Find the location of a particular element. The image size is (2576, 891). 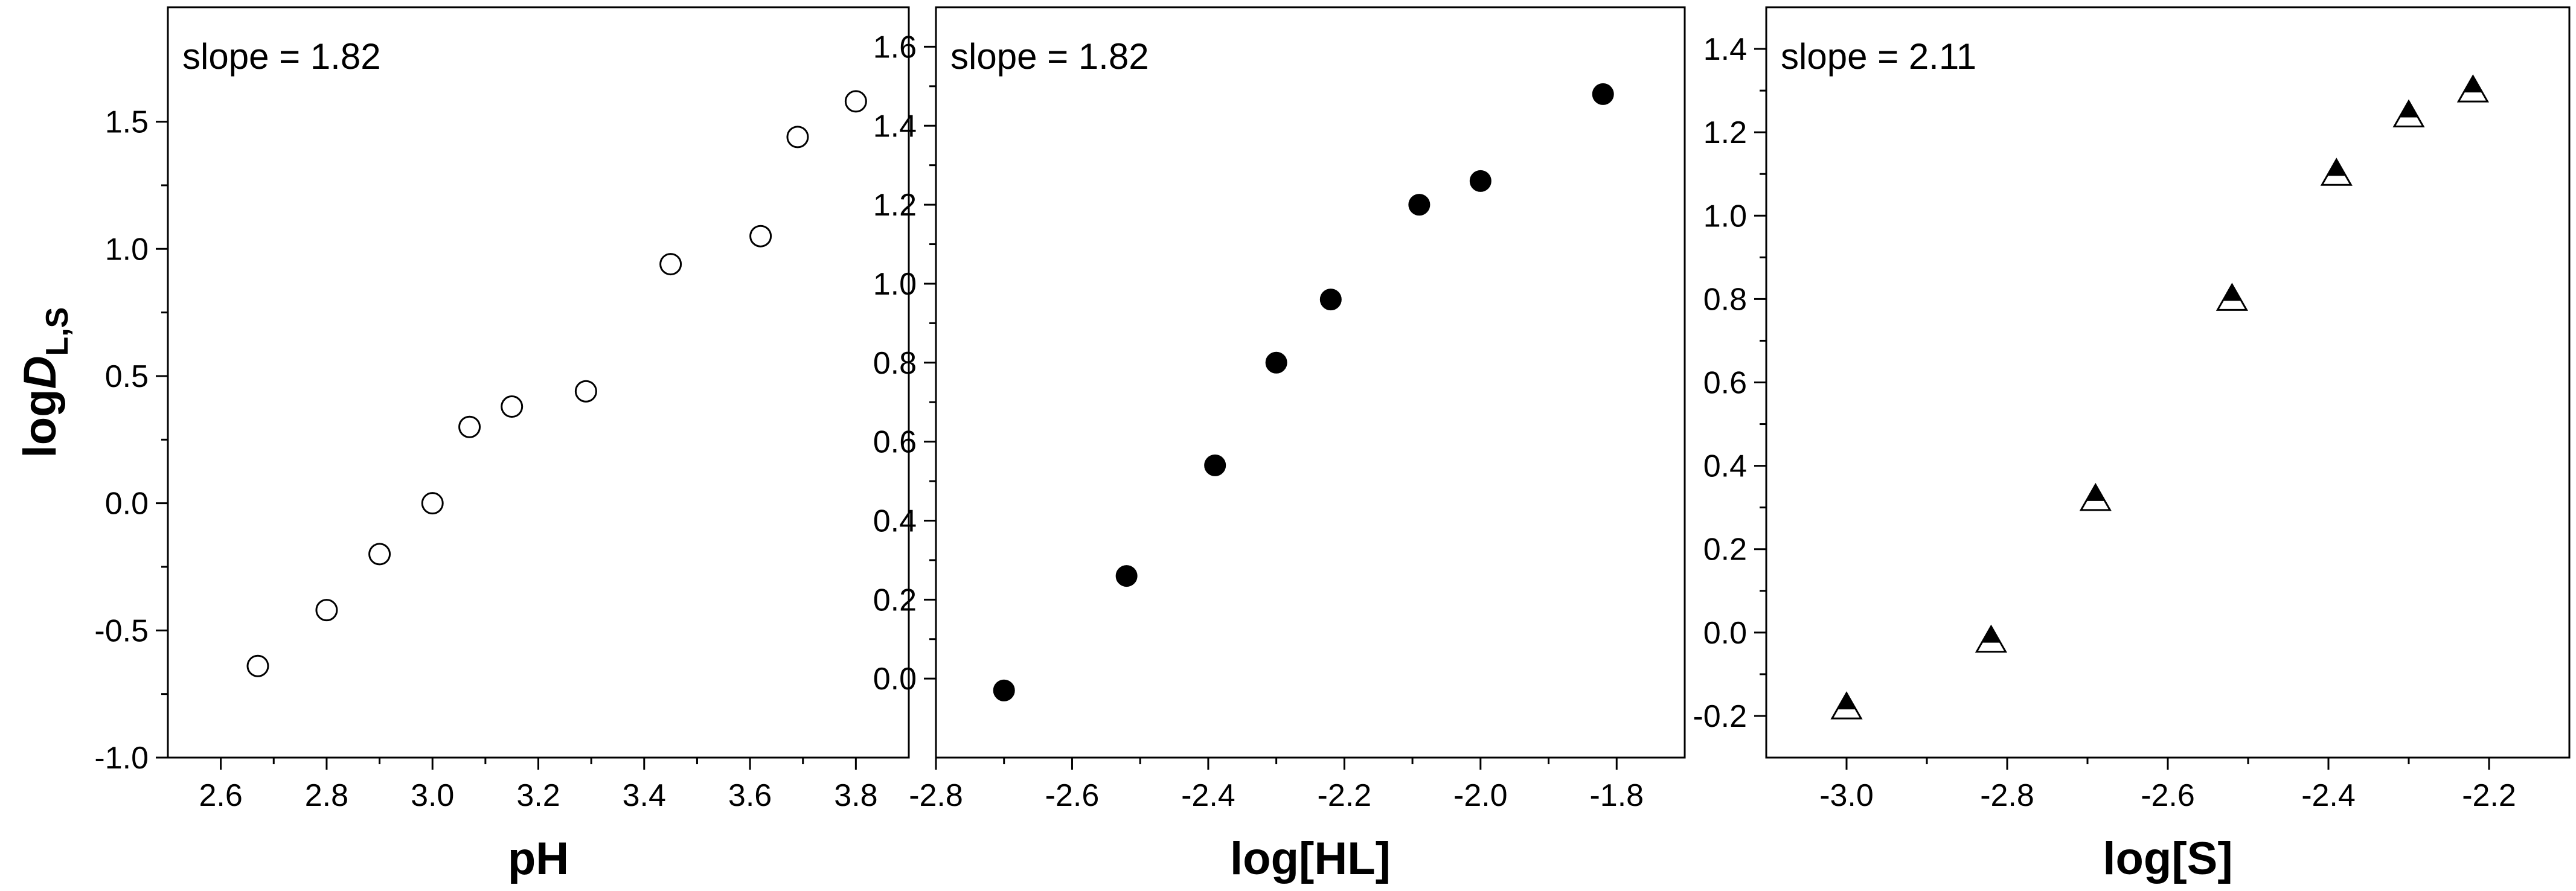

y-tick-label: -0.5 is located at coordinates (121, 630).